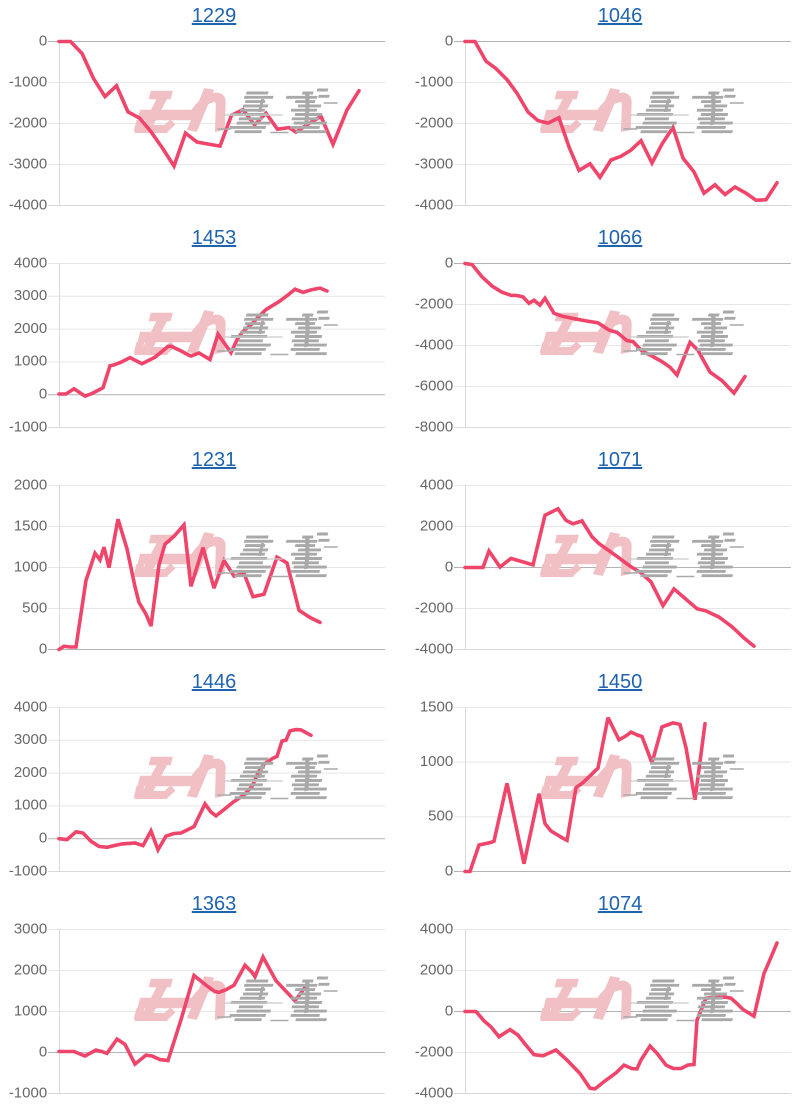  I want to click on svg-text: -6000, so click(434, 385).